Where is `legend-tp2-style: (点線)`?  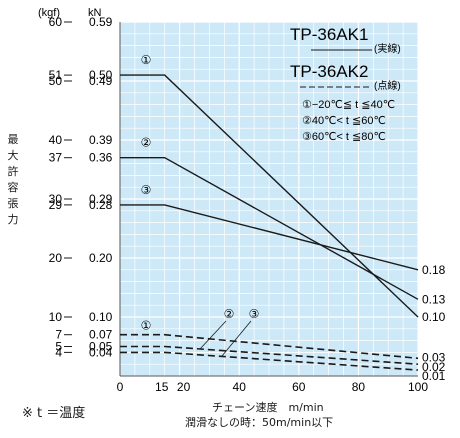
legend-tp2-style: (点線) is located at coordinates (387, 85).